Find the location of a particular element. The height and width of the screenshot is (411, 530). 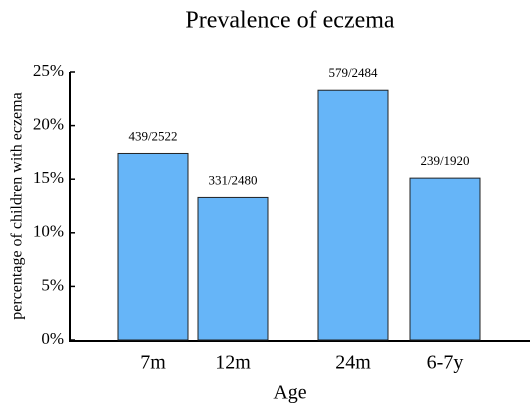

bar-annotation: 239/1920 is located at coordinates (444, 160).